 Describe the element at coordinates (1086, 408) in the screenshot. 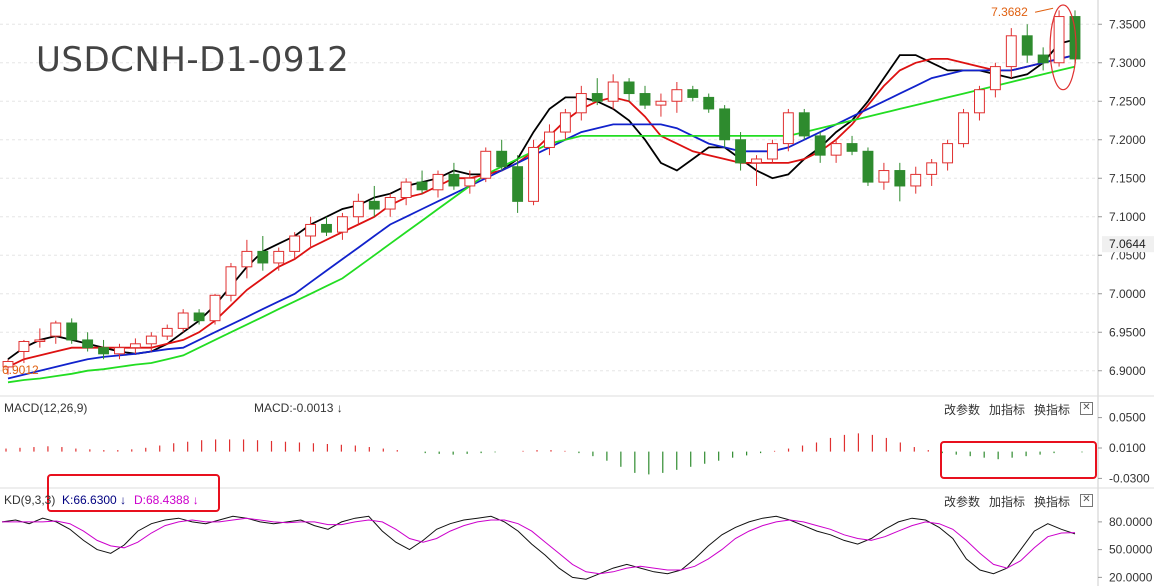

I see `macd-close-icon: ✕` at that location.